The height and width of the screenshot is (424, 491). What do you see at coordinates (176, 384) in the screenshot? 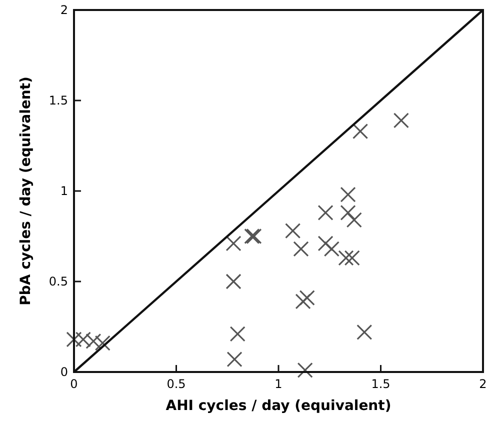
I see `x-tick-label: 0.5` at bounding box center [176, 384].